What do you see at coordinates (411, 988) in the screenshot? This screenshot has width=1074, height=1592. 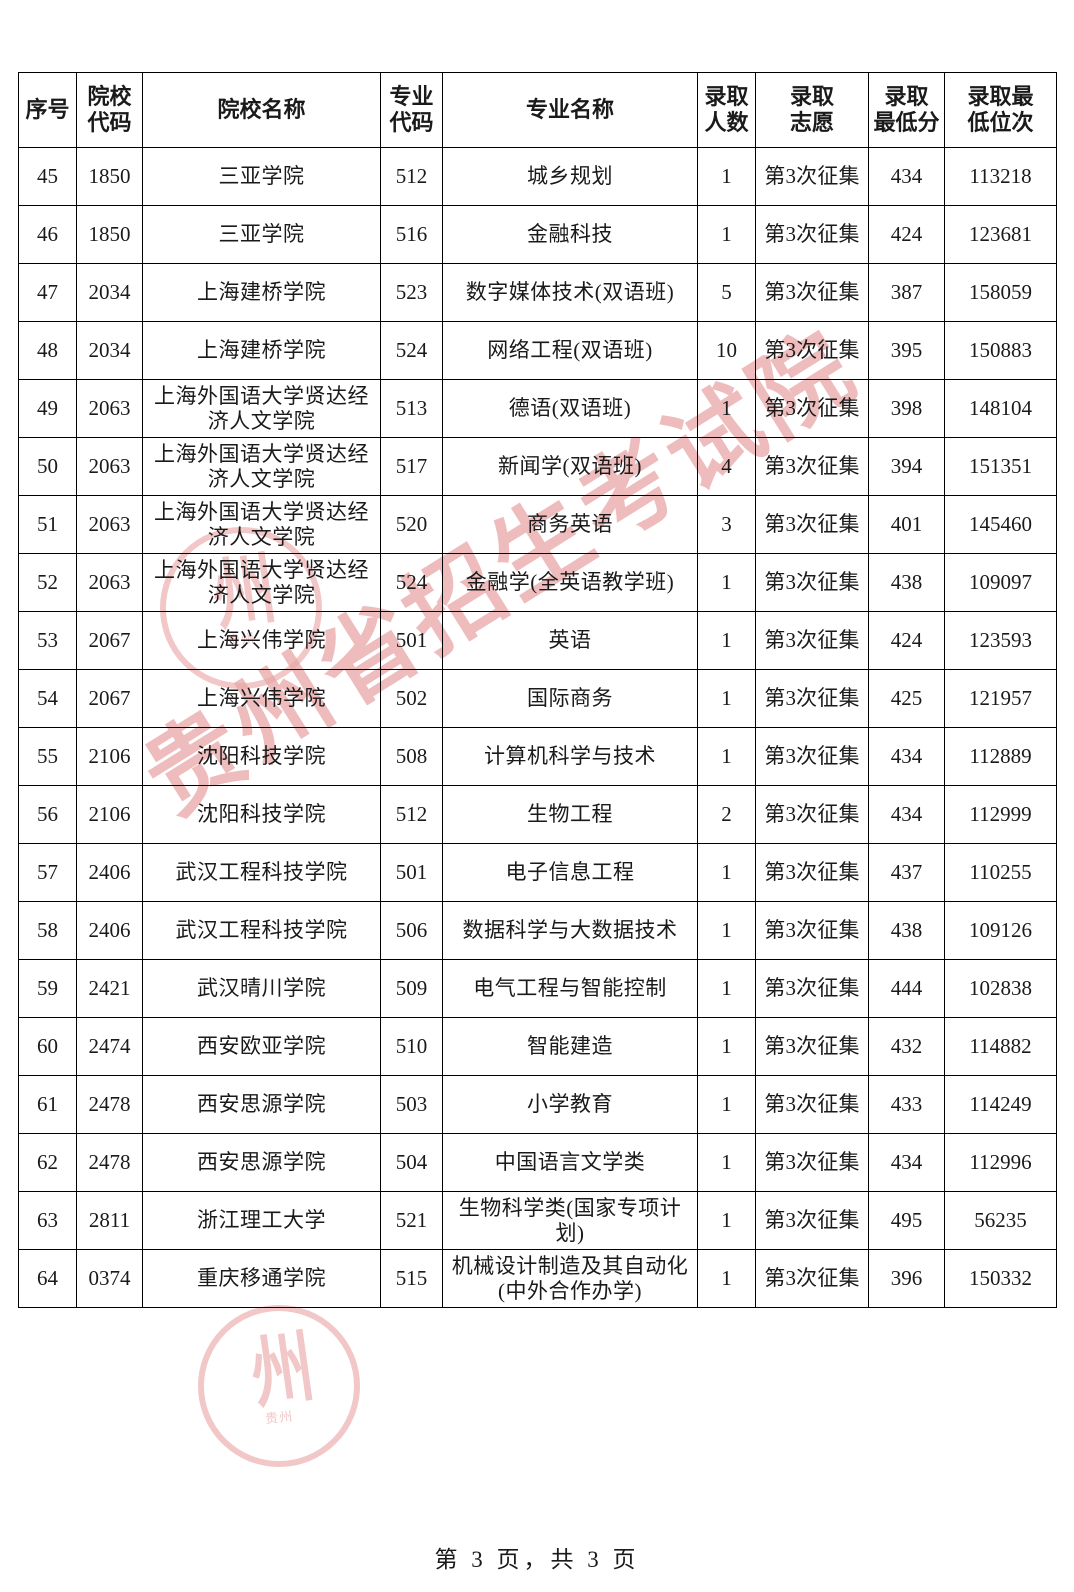 I see `cell-major-code: 509` at bounding box center [411, 988].